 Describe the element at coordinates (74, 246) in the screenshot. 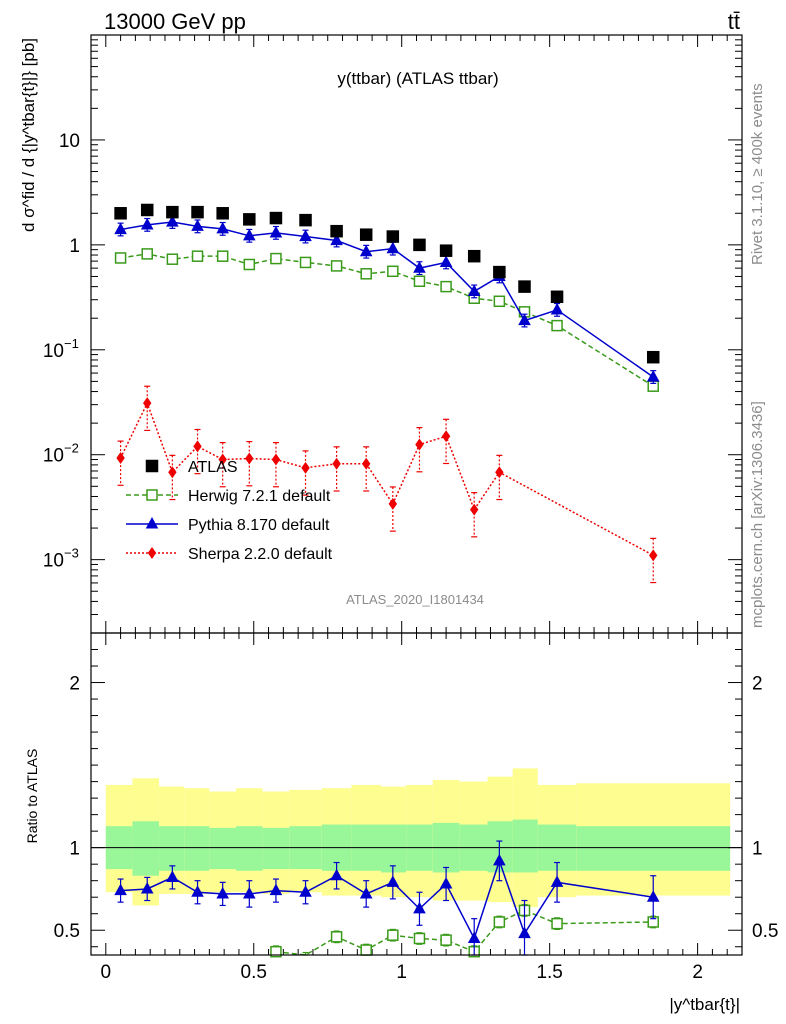

I see `y-tick-label: 1` at that location.